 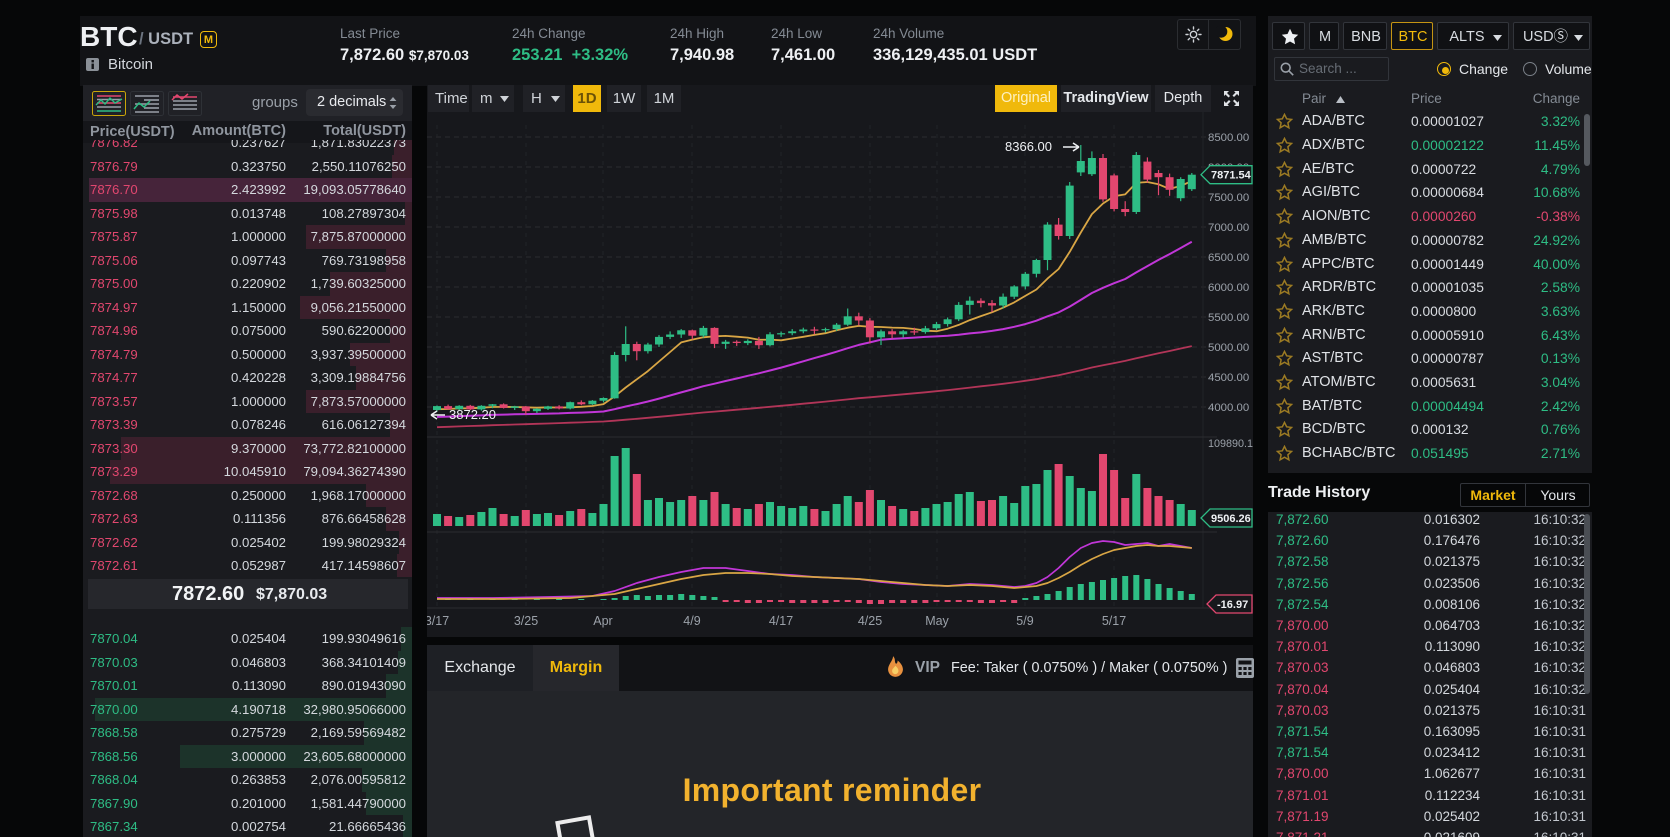 What do you see at coordinates (1228, 378) in the screenshot?
I see `svg-text: 4500.00` at bounding box center [1228, 378].